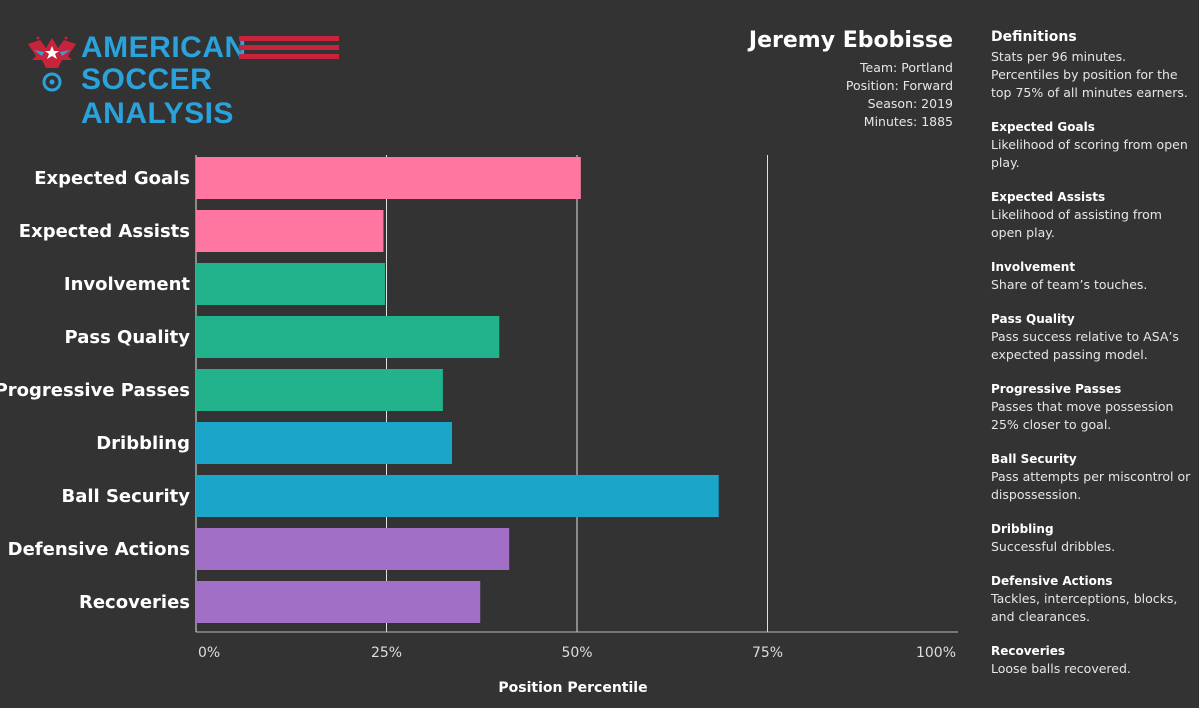 The image size is (1199, 708). Describe the element at coordinates (936, 653) in the screenshot. I see `x-tick-label: 100%` at that location.